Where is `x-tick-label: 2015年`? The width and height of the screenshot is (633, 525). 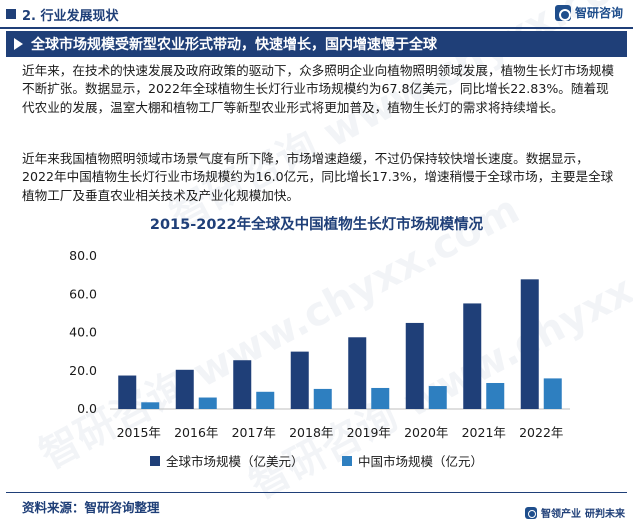 x-tick-label: 2015年 is located at coordinates (139, 432).